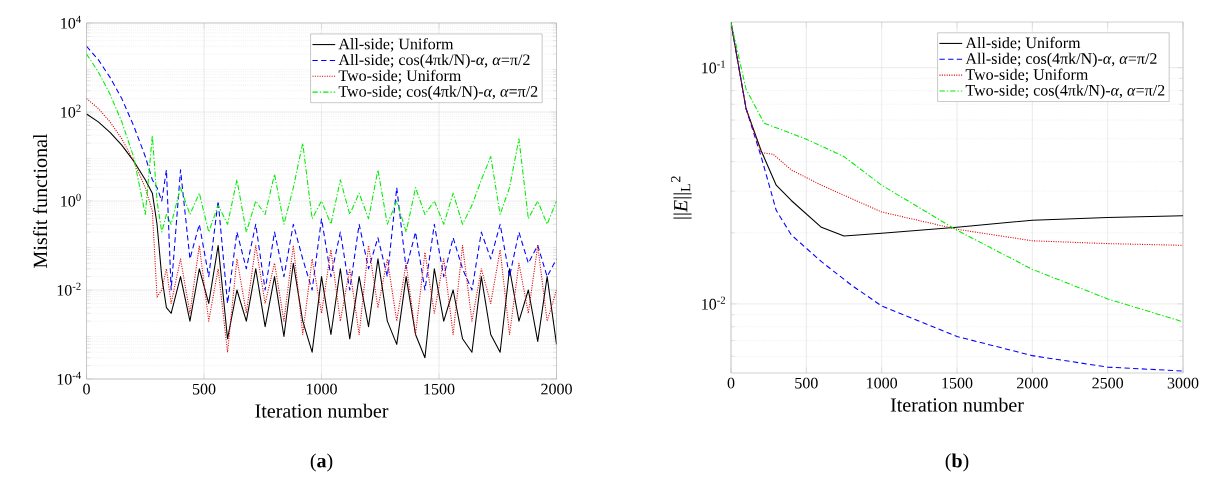  Describe the element at coordinates (1183, 383) in the screenshot. I see `x-tick-label: 3000` at that location.